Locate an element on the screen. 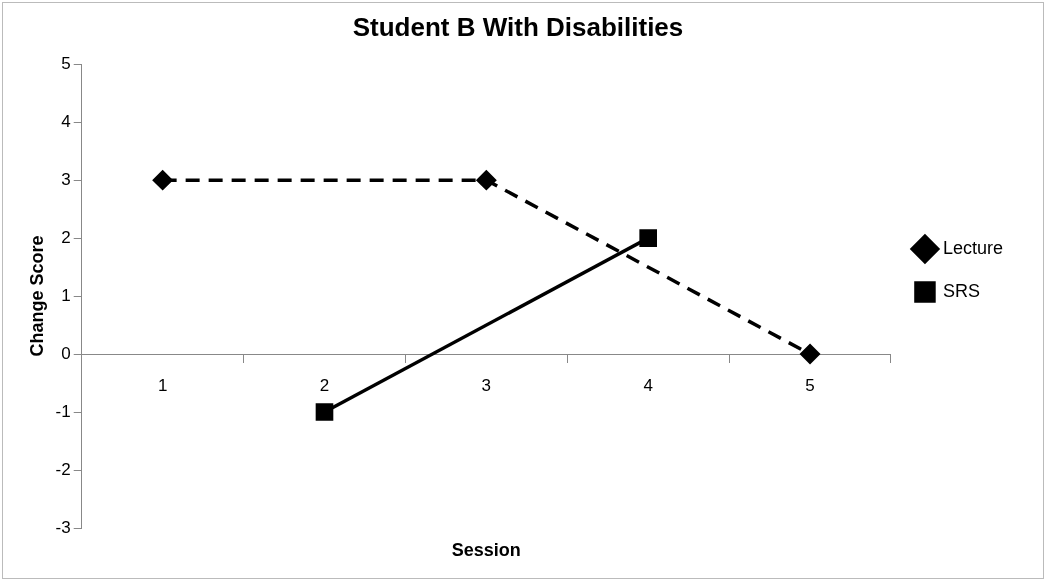 The image size is (1045, 580). legend-label: SRS is located at coordinates (961, 290).